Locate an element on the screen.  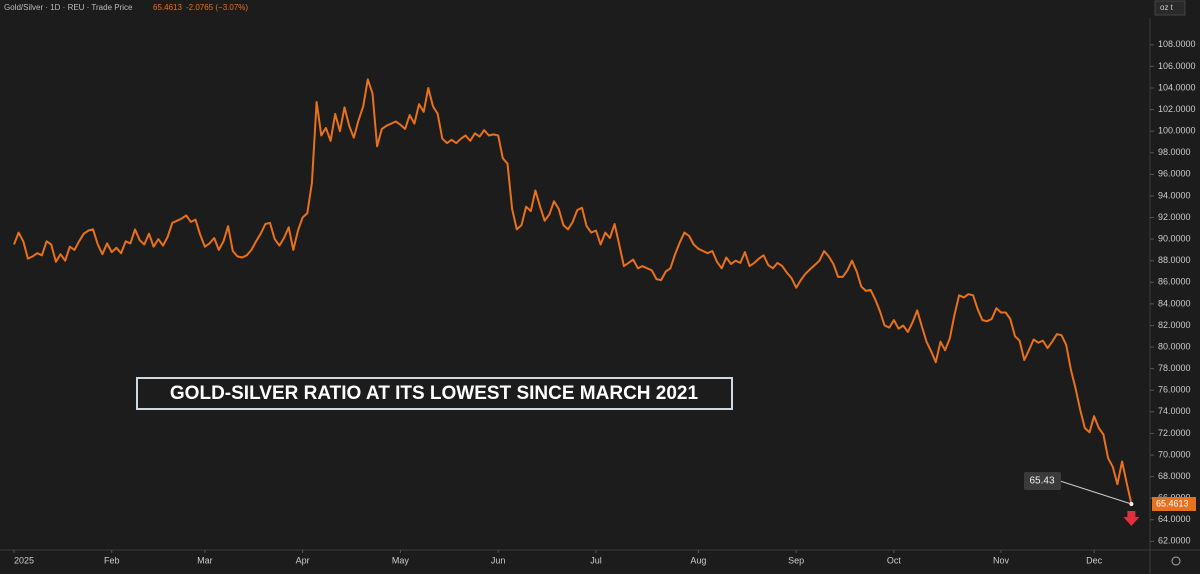
y-tick-label: 72.0000 is located at coordinates (1174, 433).